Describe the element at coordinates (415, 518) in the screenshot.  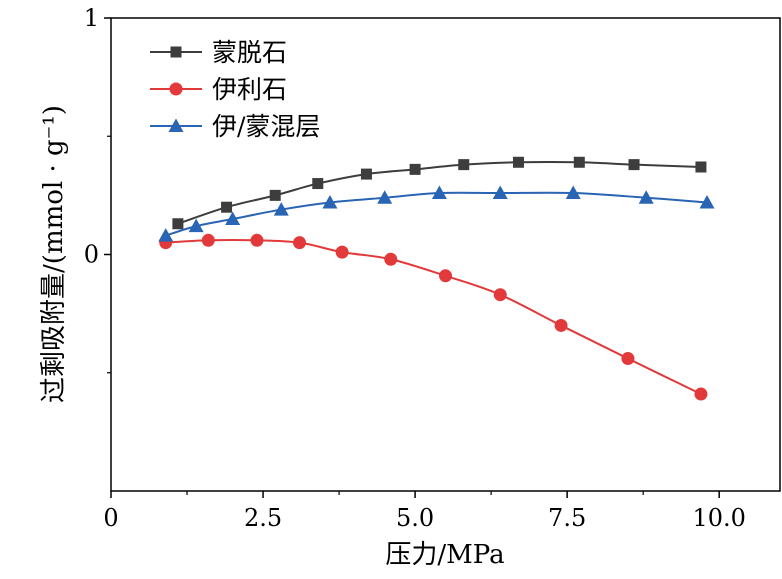
I see `x-tick-label: 5.0` at that location.